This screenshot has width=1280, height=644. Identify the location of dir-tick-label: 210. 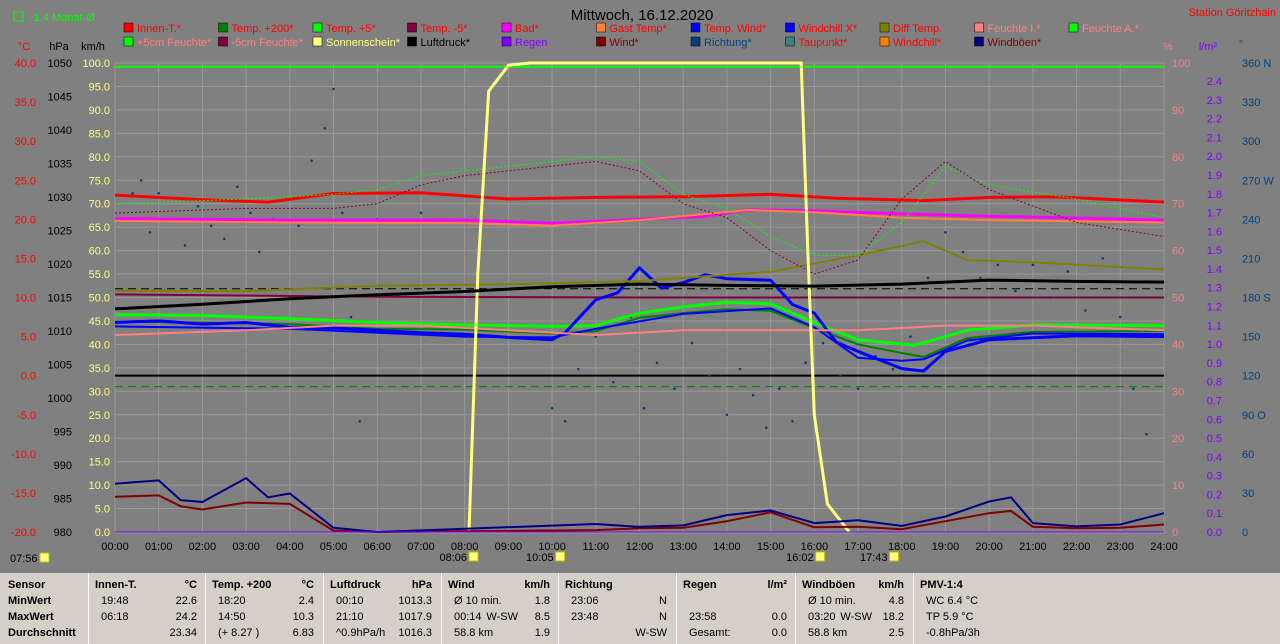
(1251, 259).